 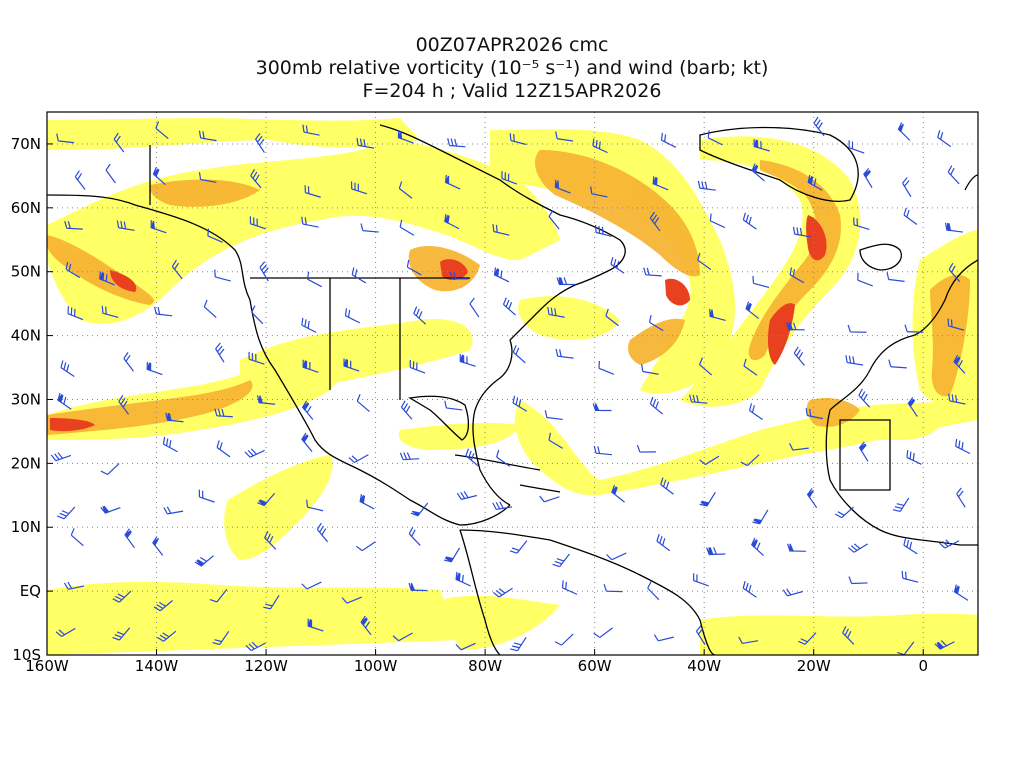 I want to click on y-tick-label: 60N, so click(x=26, y=208).